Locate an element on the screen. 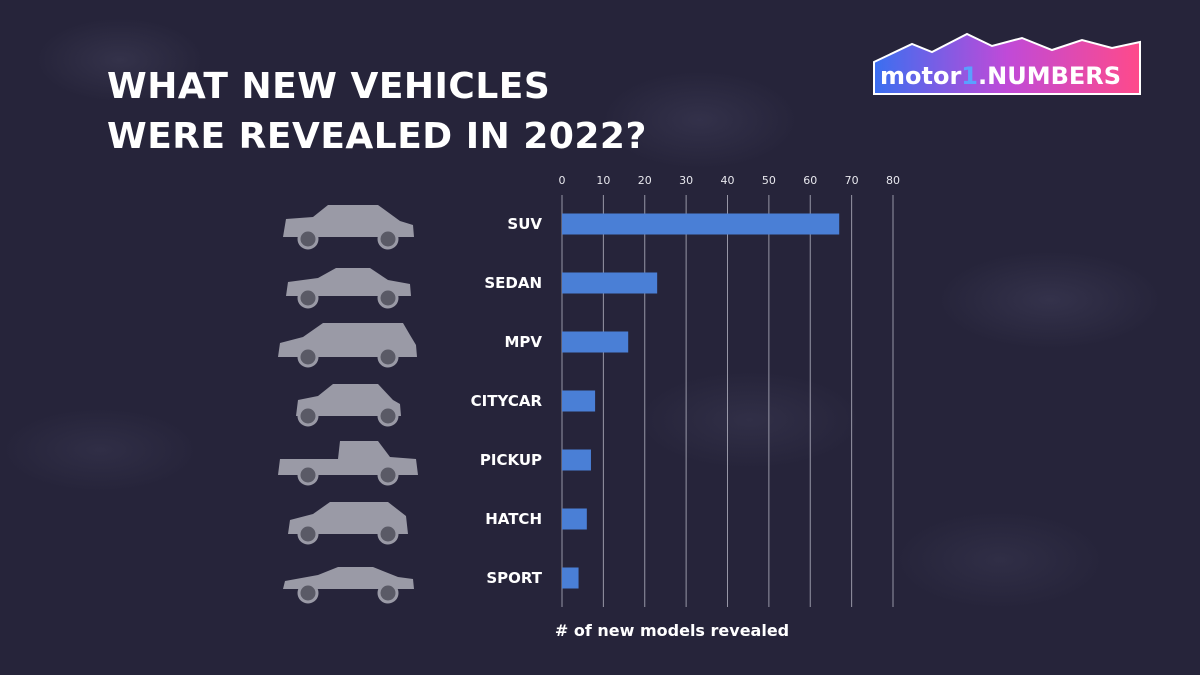 The image size is (1200, 675). pickup-icon is located at coordinates (348, 463).